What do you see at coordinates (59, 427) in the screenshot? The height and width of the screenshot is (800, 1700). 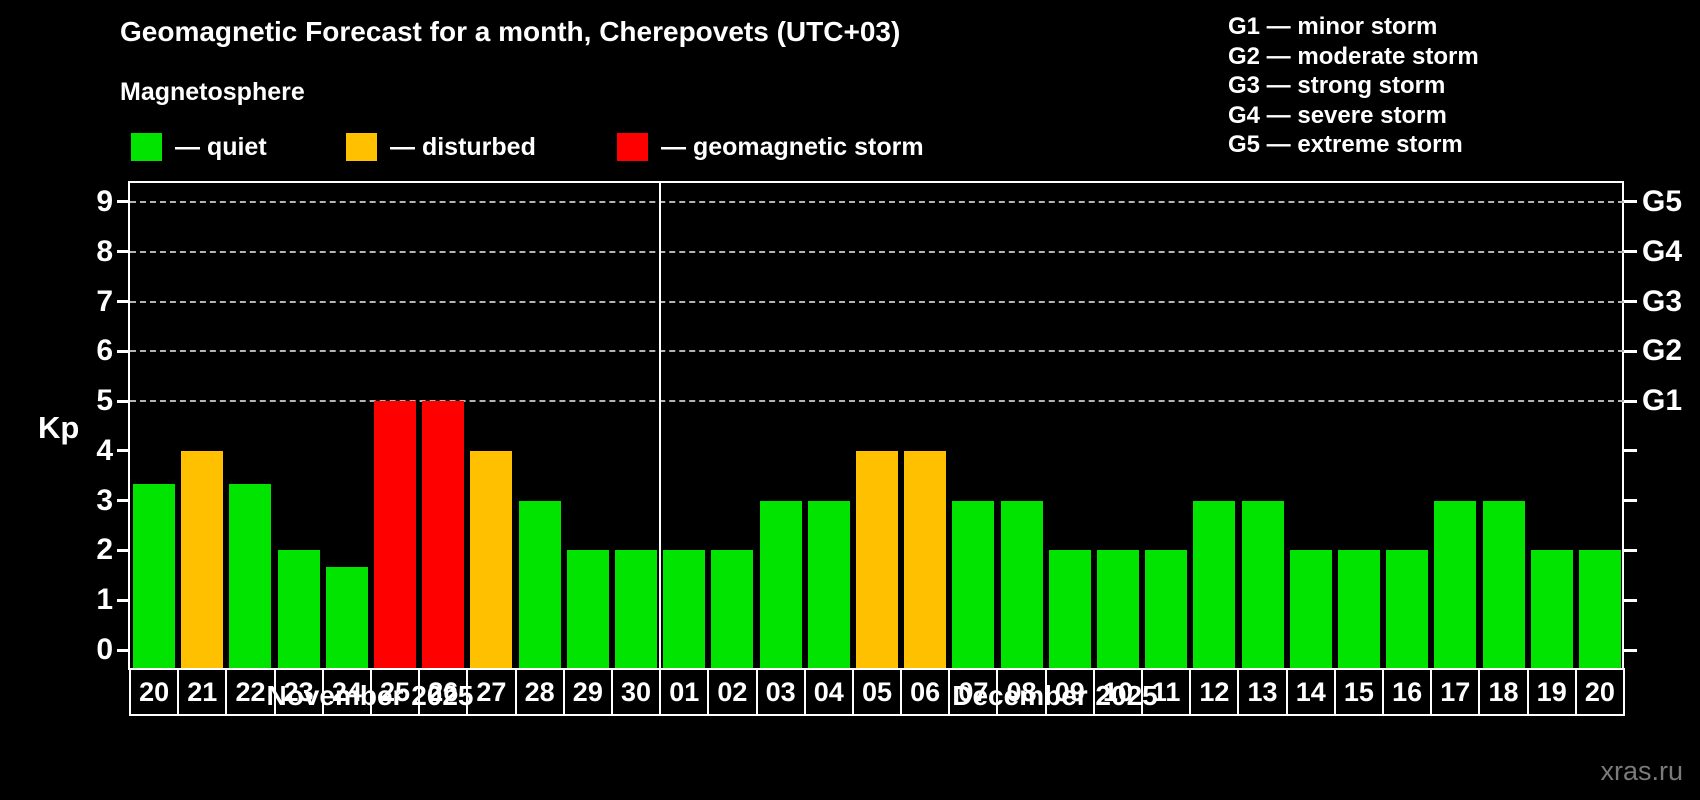 I see `kp-axis-label: Kp` at bounding box center [59, 427].